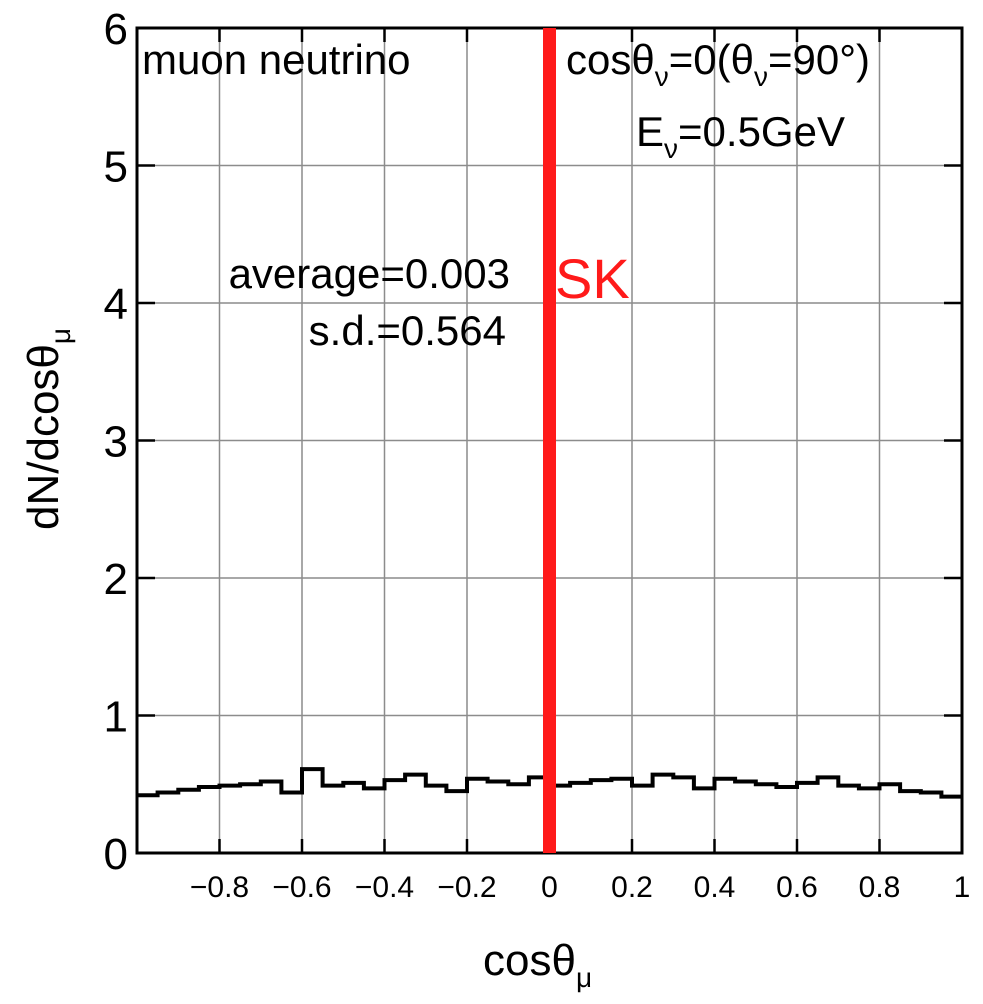 The height and width of the screenshot is (1004, 983). What do you see at coordinates (407, 330) in the screenshot?
I see `sd-label: s.d.=0.564` at bounding box center [407, 330].